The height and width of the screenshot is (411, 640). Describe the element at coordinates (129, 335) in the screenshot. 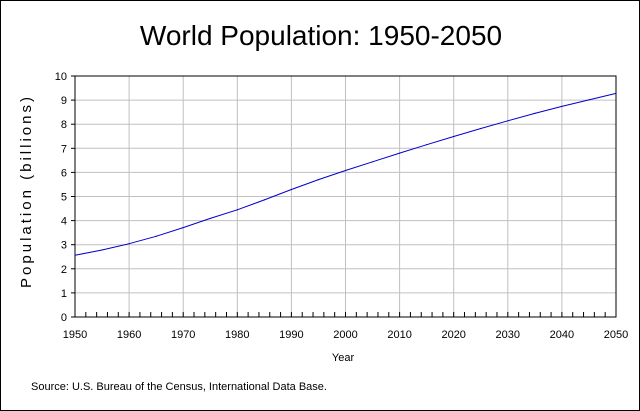

I see `x-tick-label: 1960` at that location.